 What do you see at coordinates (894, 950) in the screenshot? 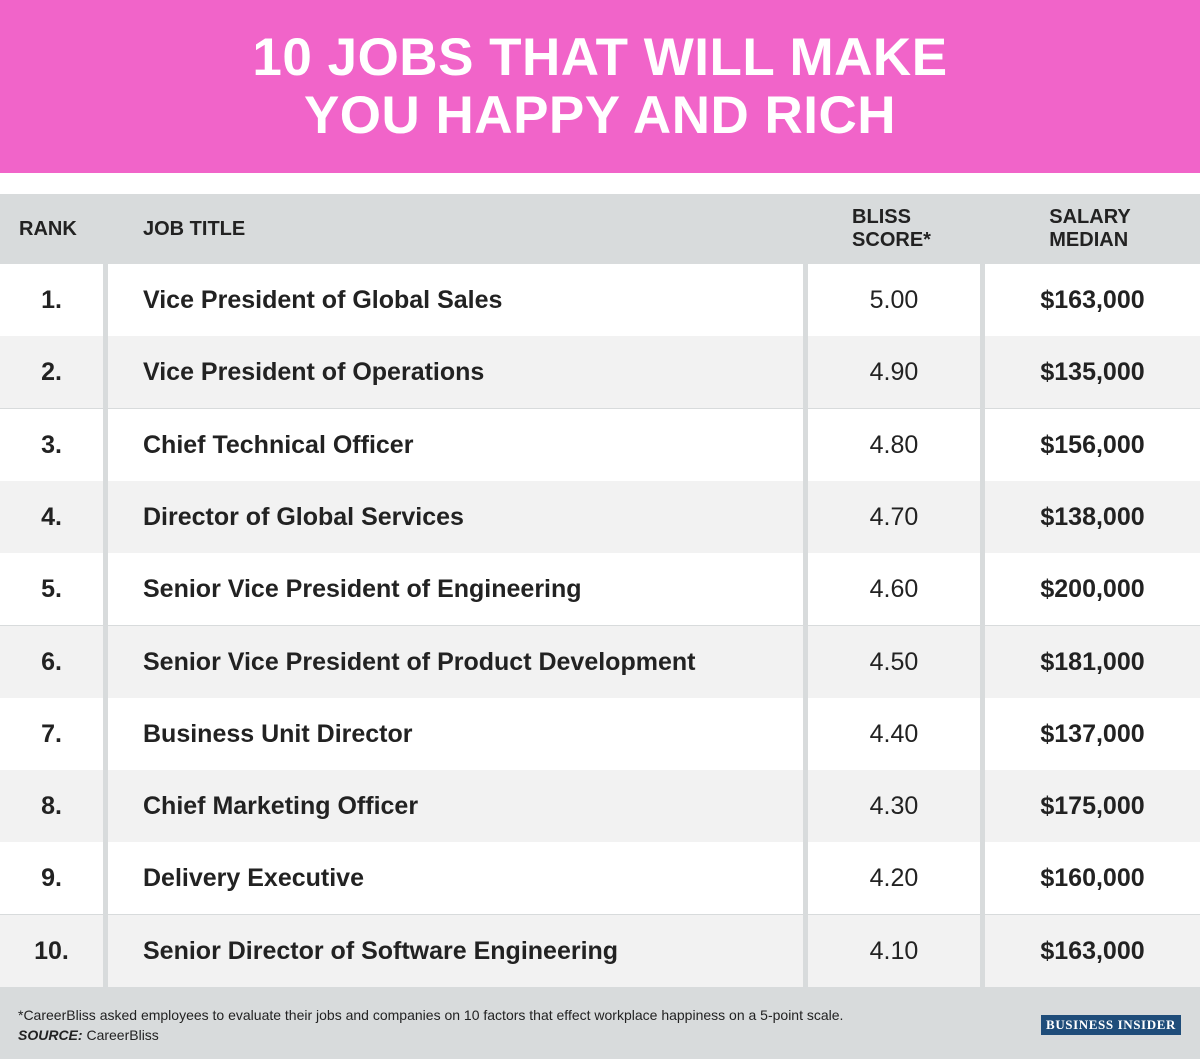
I see `bliss-score-cell: 4.10` at bounding box center [894, 950].